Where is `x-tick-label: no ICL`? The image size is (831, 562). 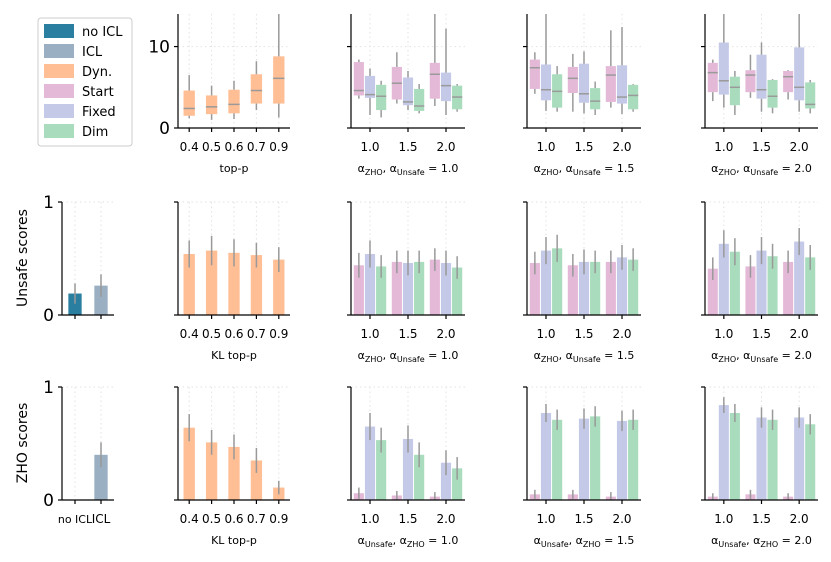 x-tick-label: no ICL is located at coordinates (75, 519).